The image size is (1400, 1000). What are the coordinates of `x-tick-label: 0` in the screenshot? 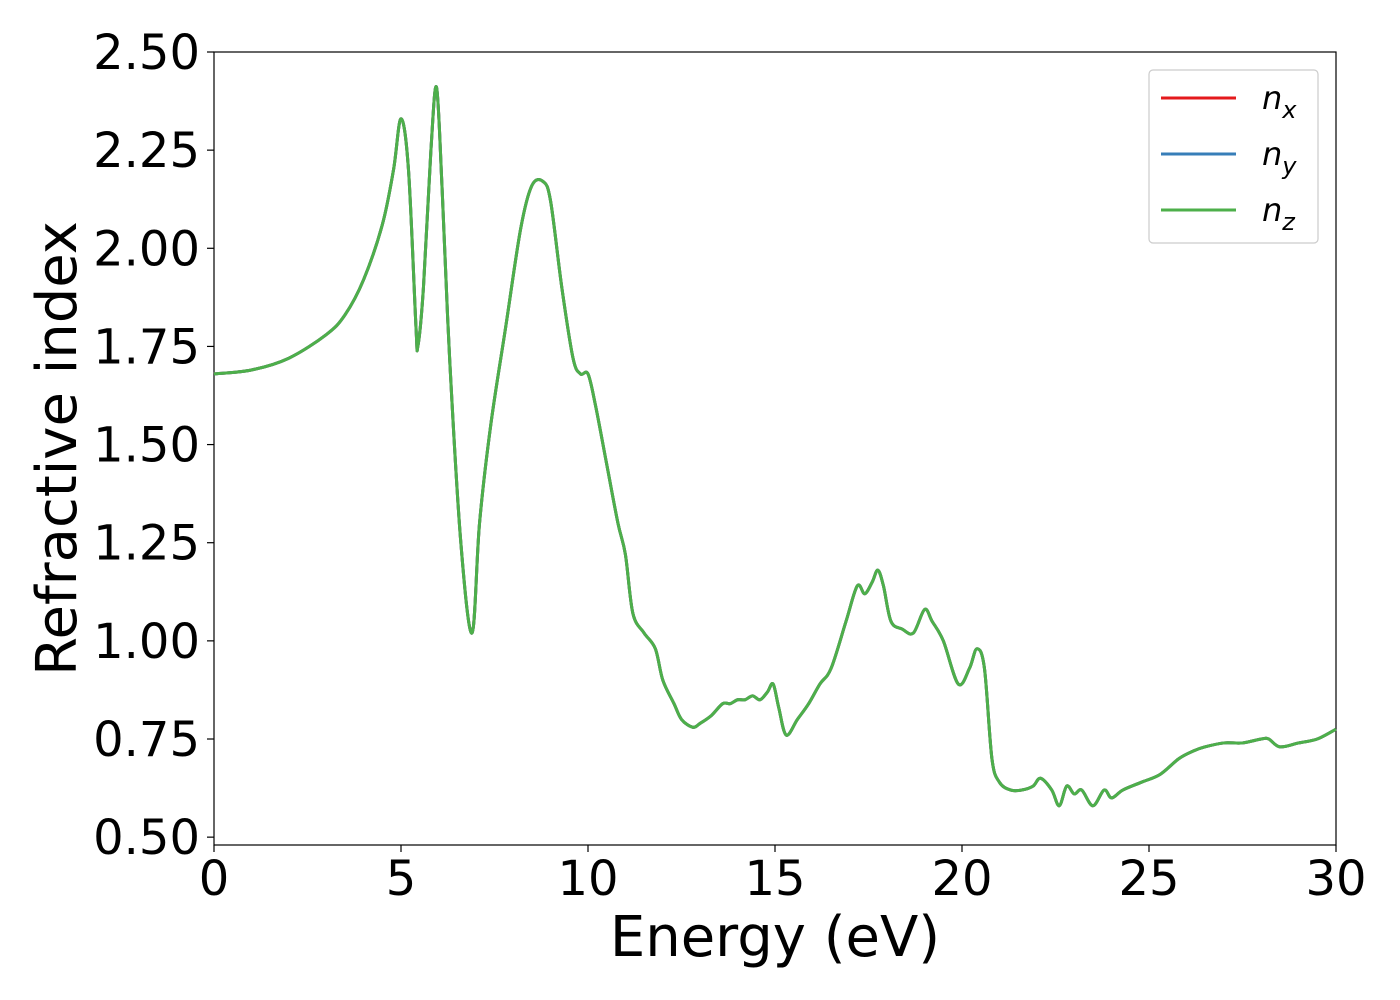 It's located at (214, 879).